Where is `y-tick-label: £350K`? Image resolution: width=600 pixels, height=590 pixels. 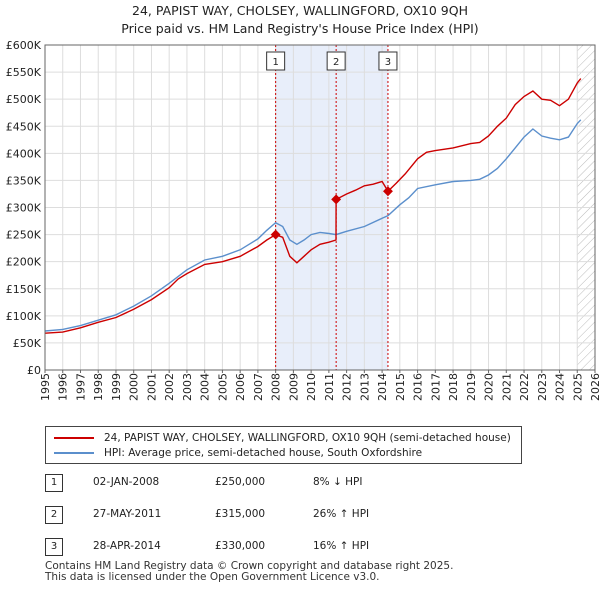
y-tick-label: £350K is located at coordinates (24, 180).